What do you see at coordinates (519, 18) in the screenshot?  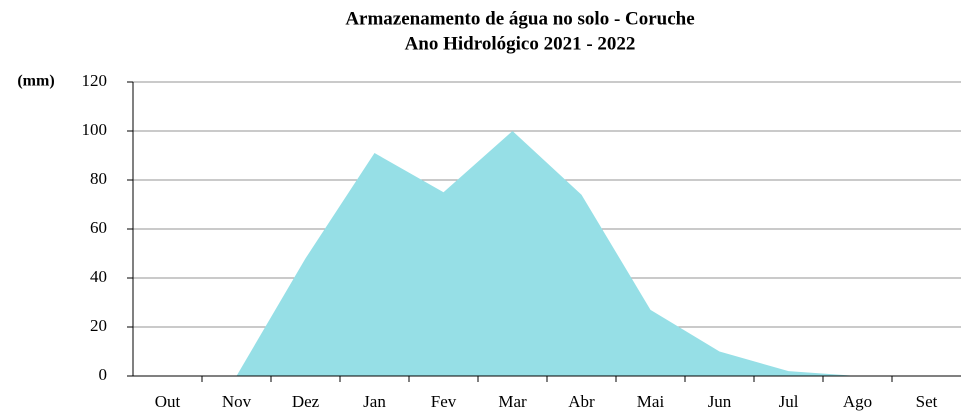 I see `chart-title: Armazenamento de água no solo - Coruche` at bounding box center [519, 18].